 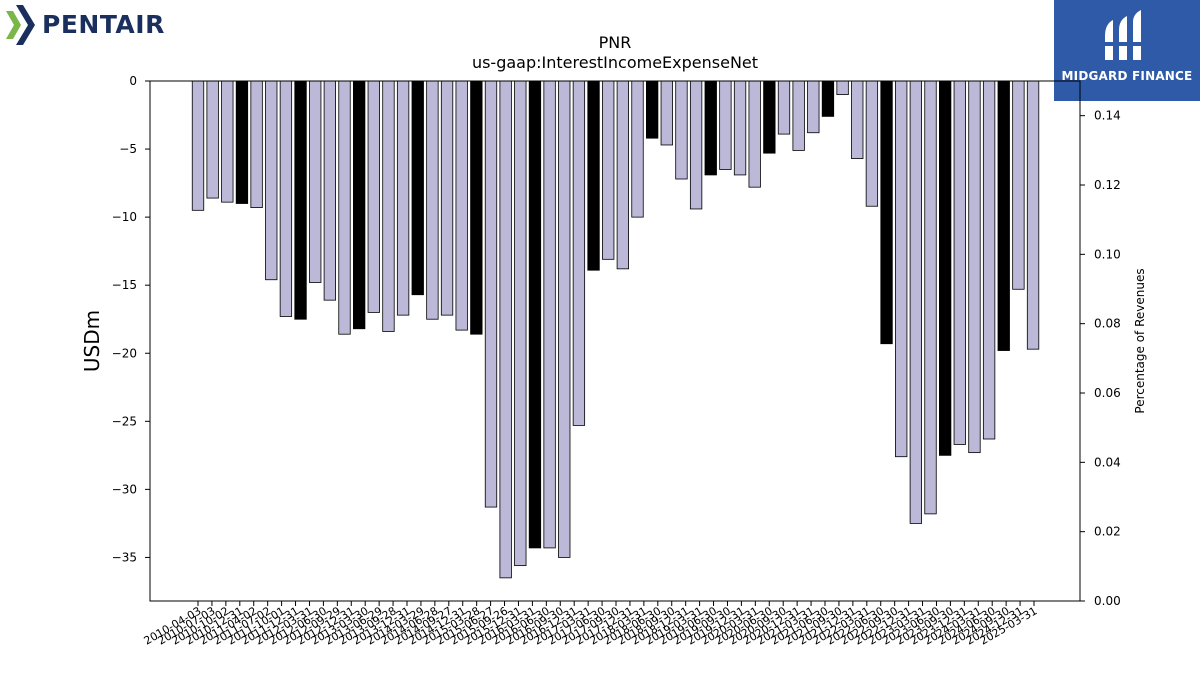 I want to click on y-tick-label: −10, so click(x=124, y=217).